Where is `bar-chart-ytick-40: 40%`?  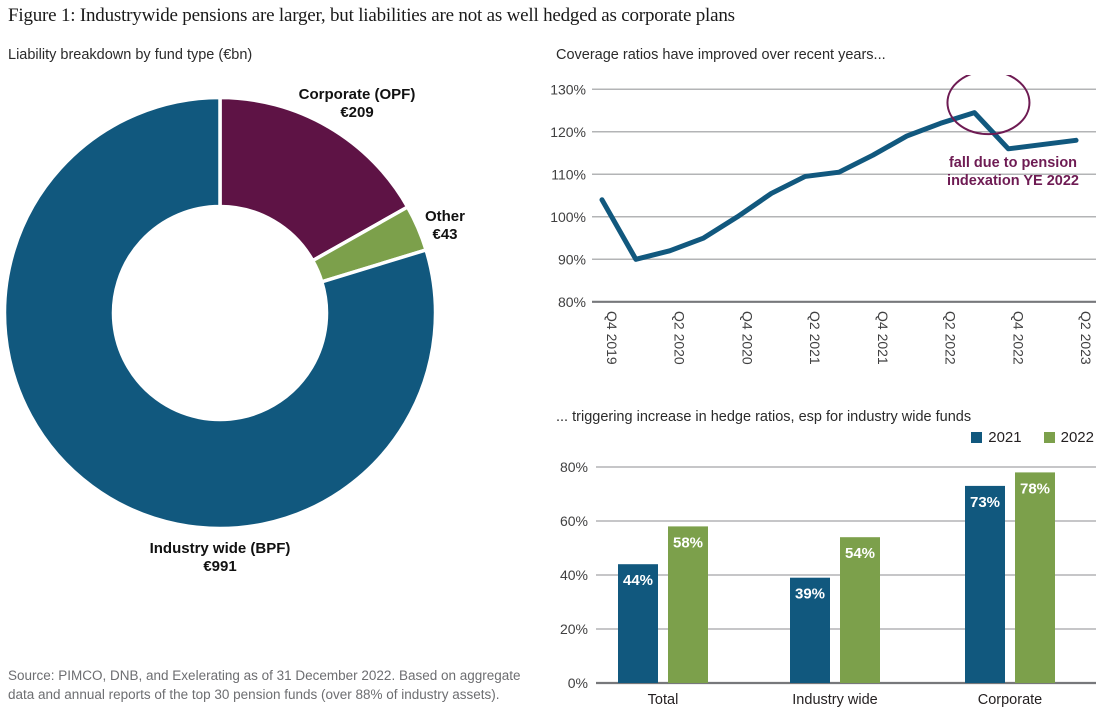
bar-chart-ytick-40: 40% is located at coordinates (574, 575).